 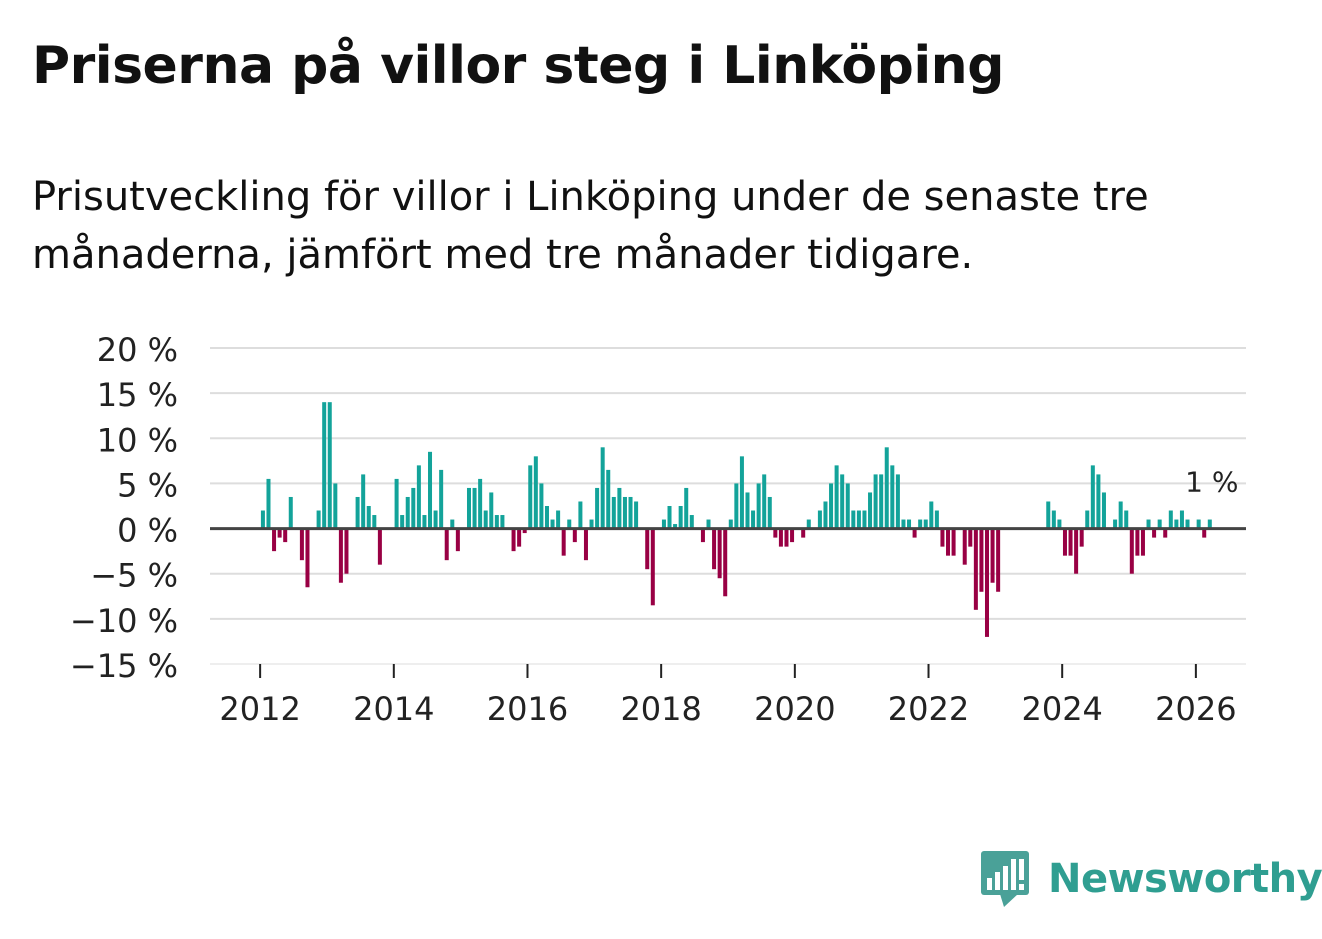 What do you see at coordinates (1061, 709) in the screenshot?
I see `x-tick-label: 2024` at bounding box center [1061, 709].